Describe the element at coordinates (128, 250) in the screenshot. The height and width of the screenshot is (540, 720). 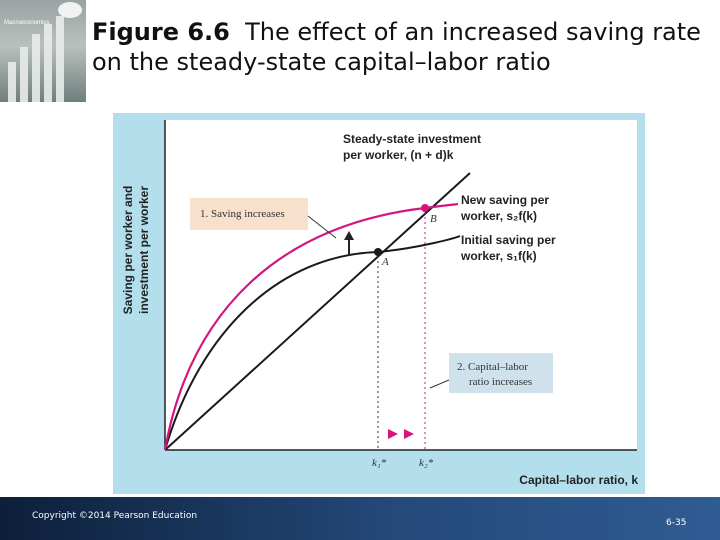
I see `y-axis-label-line1: Saving per worker and` at that location.